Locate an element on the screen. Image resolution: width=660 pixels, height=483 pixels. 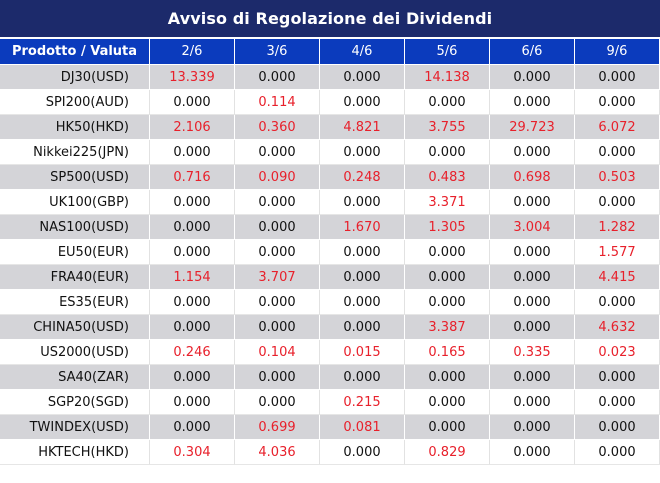
value-cell: 0.503 is located at coordinates (617, 177).